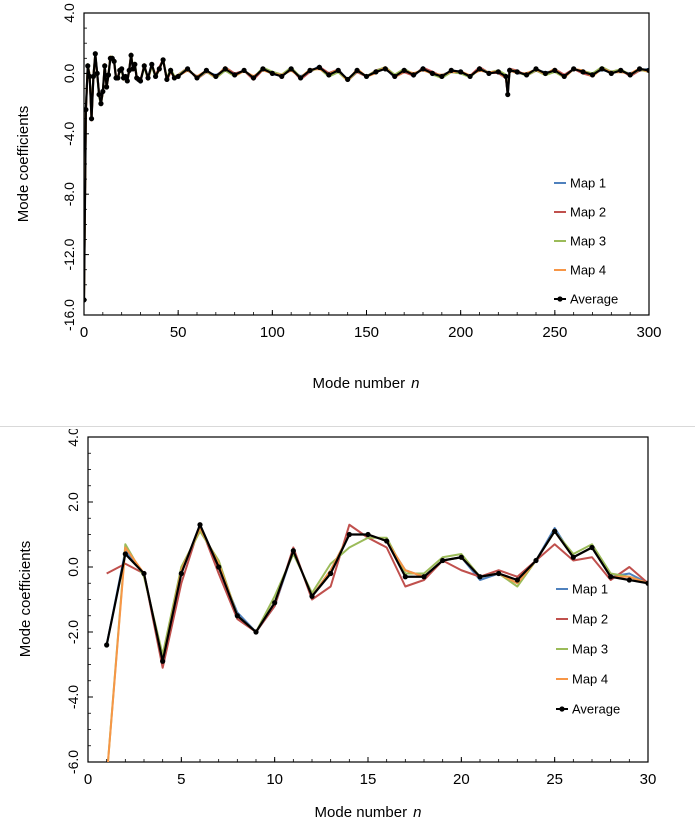 The width and height of the screenshot is (695, 829). Describe the element at coordinates (590, 589) in the screenshot. I see `legend-label: Map 1` at that location.